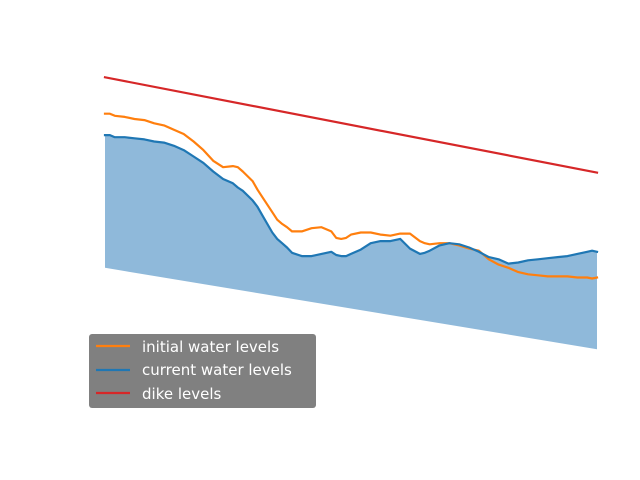 Image resolution: width=640 pixels, height=480 pixels. I want to click on legend-label-current-water-levels: current water levels, so click(217, 370).